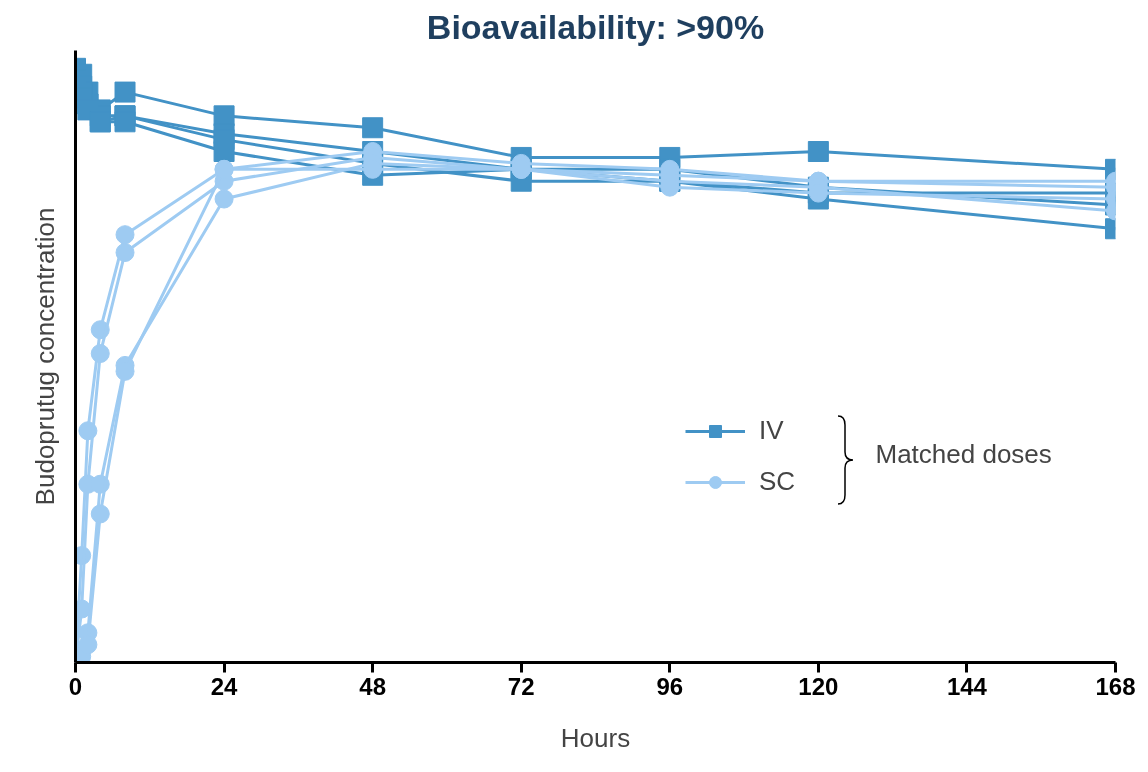 The width and height of the screenshot is (1148, 772). Describe the element at coordinates (372, 686) in the screenshot. I see `x-tick-label: 48` at that location.